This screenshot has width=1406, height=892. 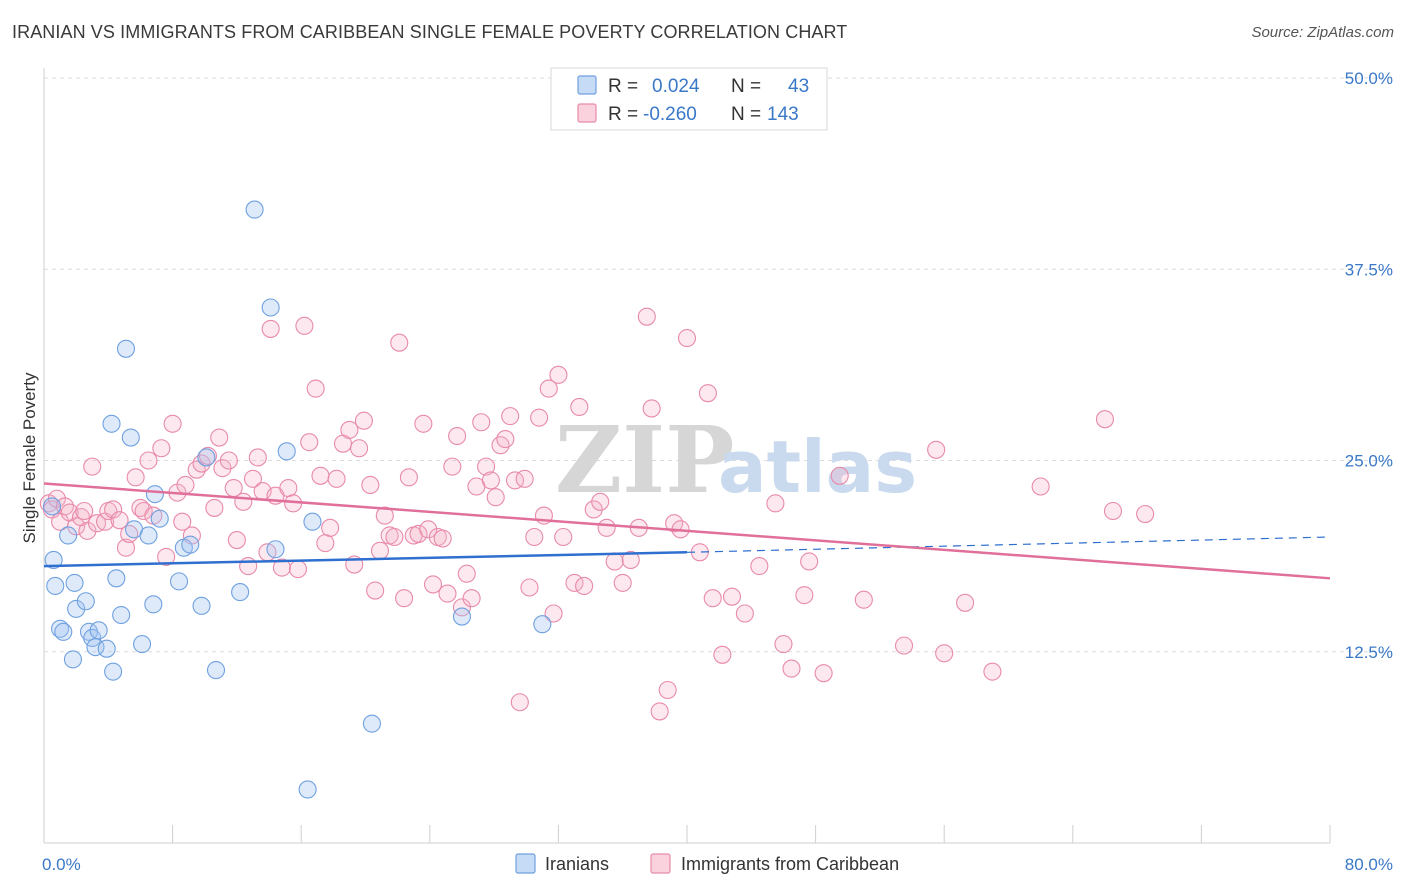 What do you see at coordinates (29, 458) in the screenshot?
I see `y-axis-label: Single Female Poverty` at bounding box center [29, 458].